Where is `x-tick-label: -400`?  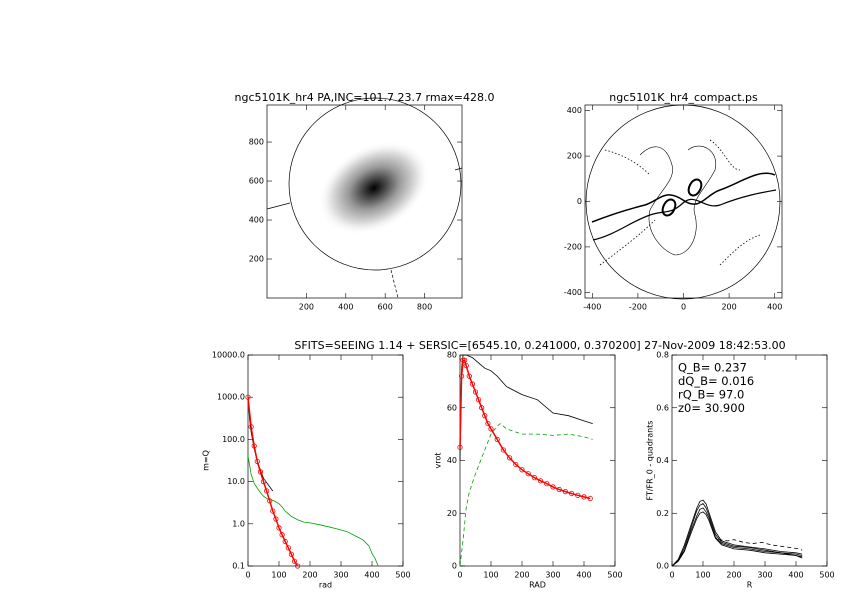 x-tick-label: -400 is located at coordinates (592, 307).